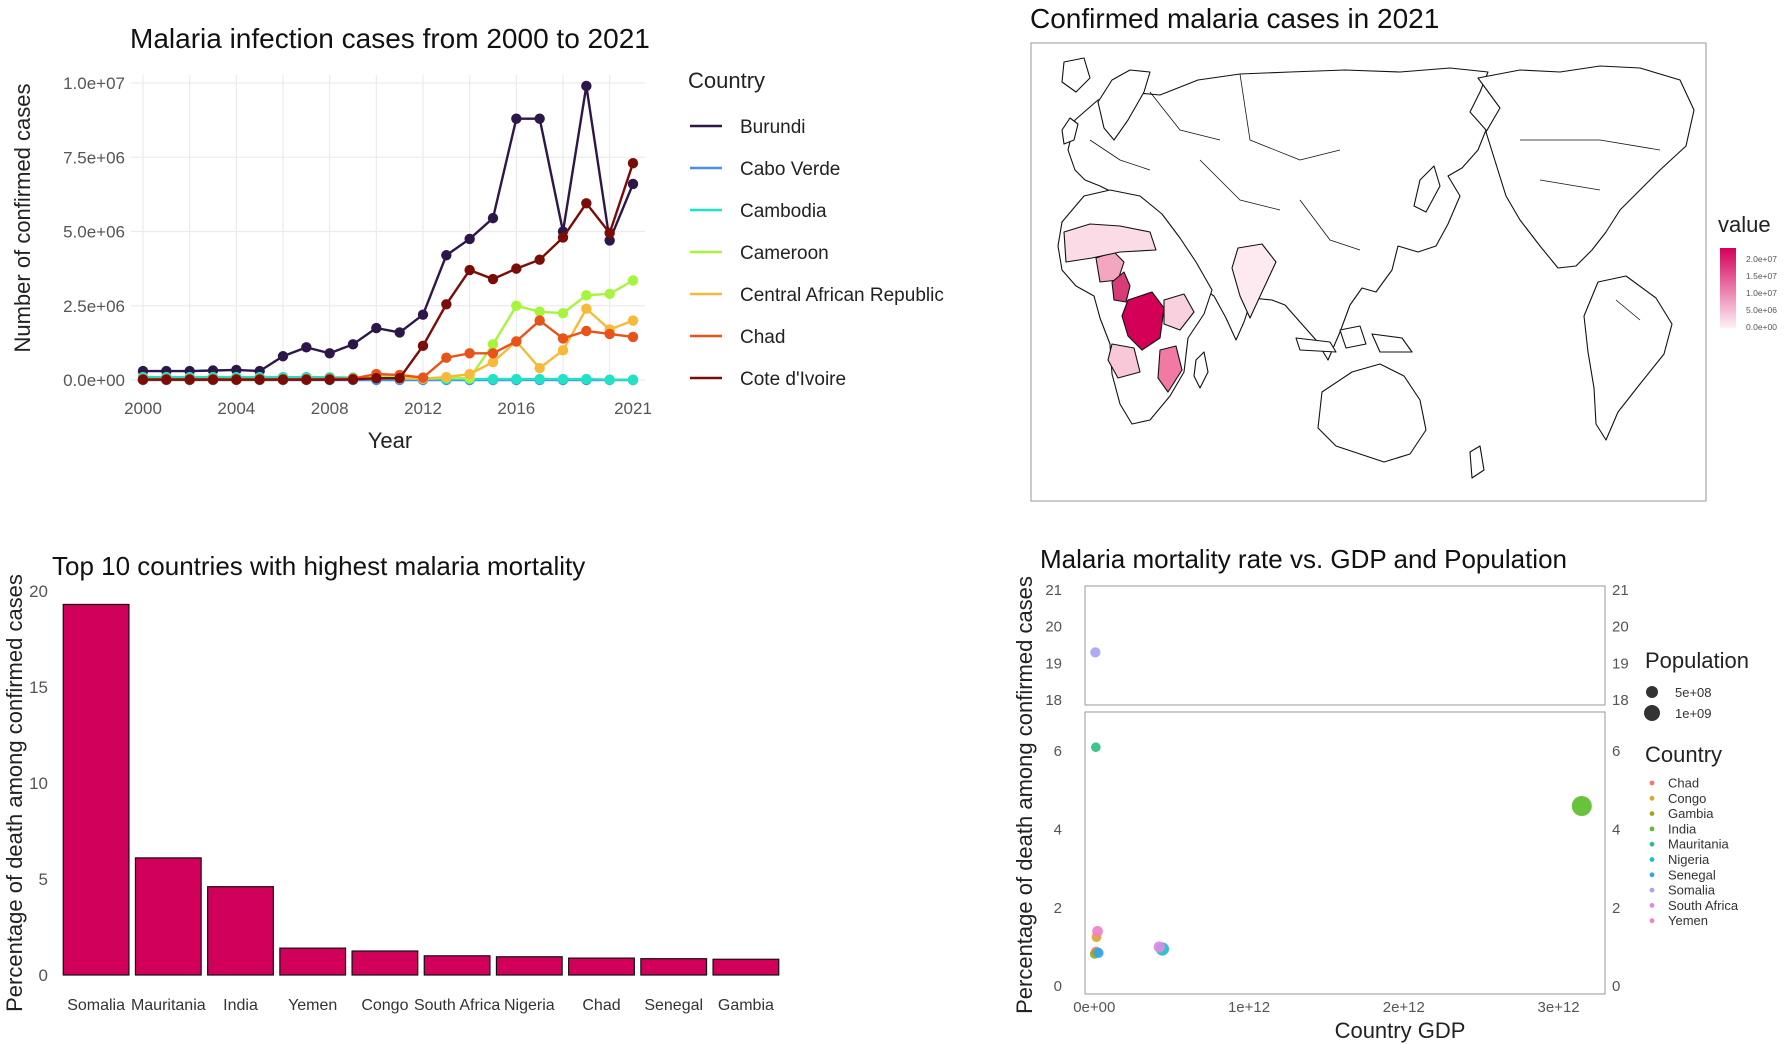 The image size is (1790, 1044). I want to click on country-legend-label: Chad, so click(1683, 783).